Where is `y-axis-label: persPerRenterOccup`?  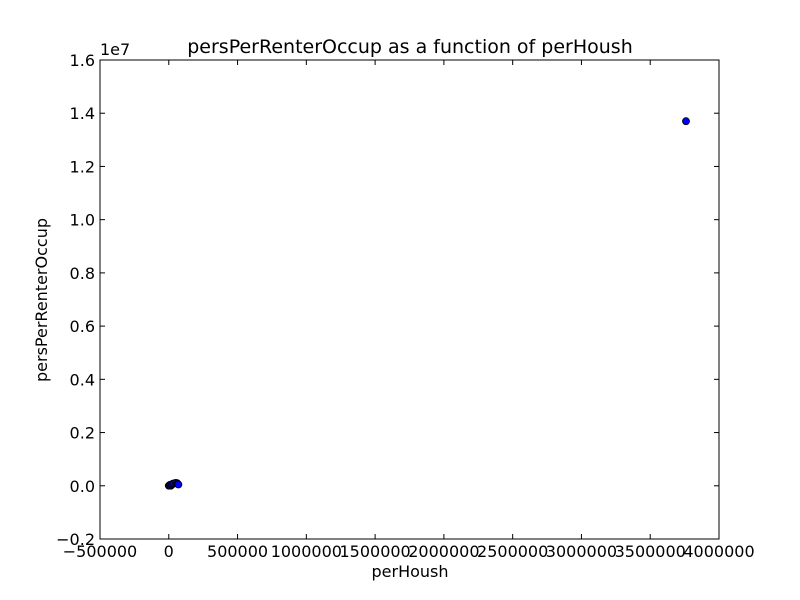 y-axis-label: persPerRenterOccup is located at coordinates (41, 300).